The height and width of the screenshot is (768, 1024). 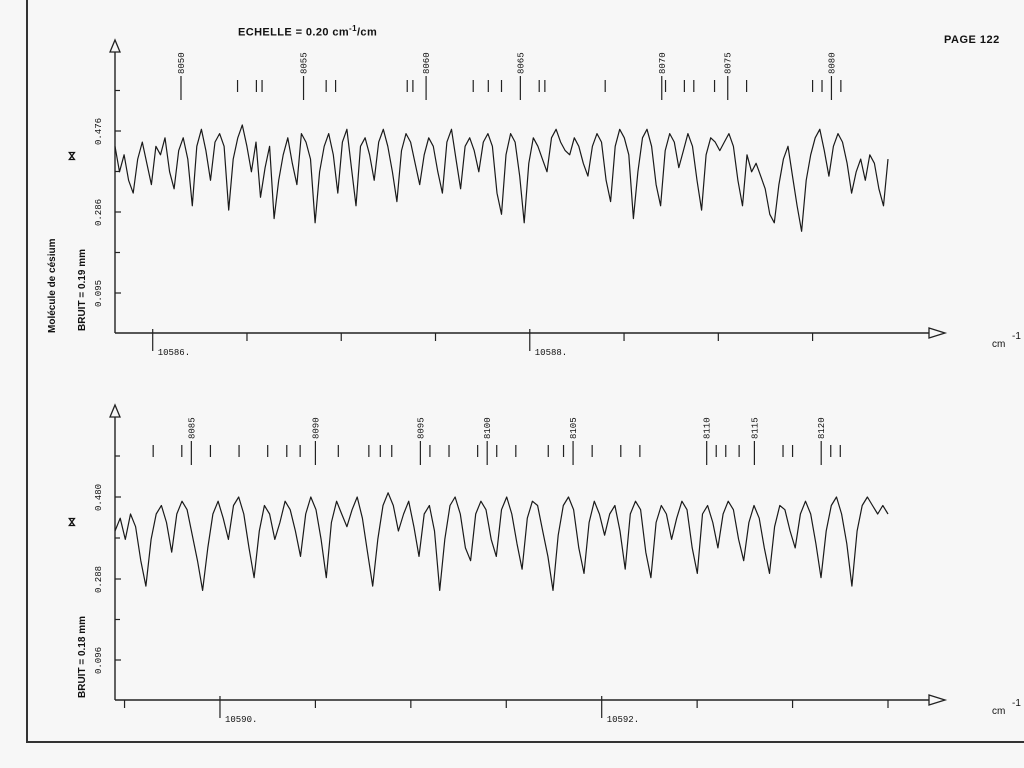 What do you see at coordinates (182, 63) in the screenshot?
I see `line-label: 8050` at bounding box center [182, 63].